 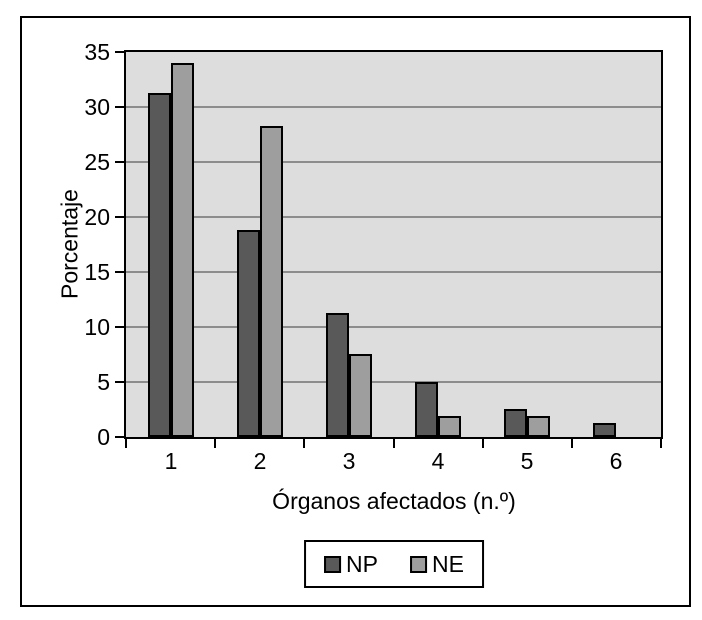 What do you see at coordinates (418, 564) in the screenshot?
I see `legend-swatch-ne` at bounding box center [418, 564].